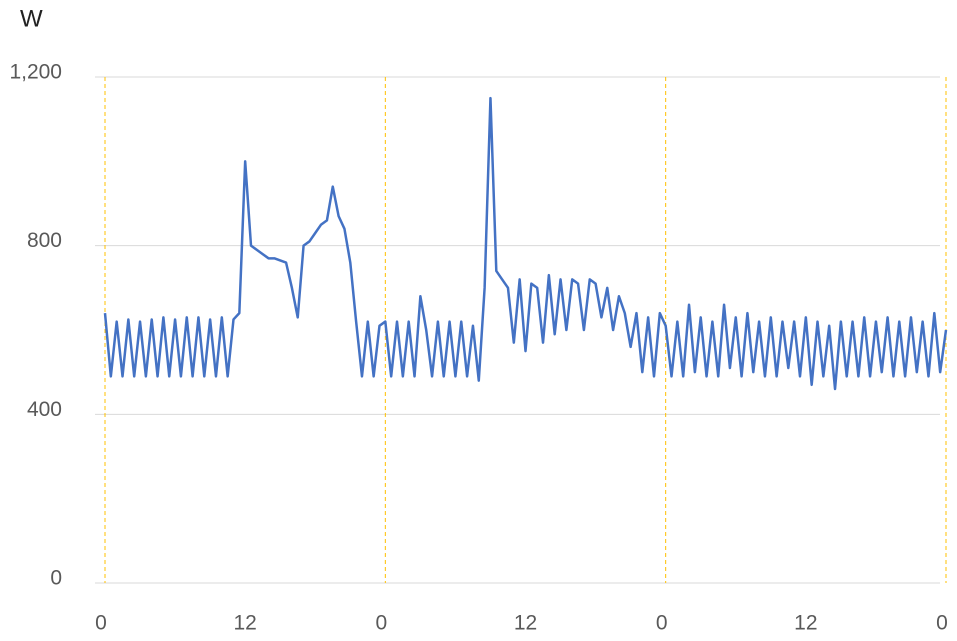 The height and width of the screenshot is (641, 957). Describe the element at coordinates (56, 578) in the screenshot. I see `y-tick-label: 0` at that location.